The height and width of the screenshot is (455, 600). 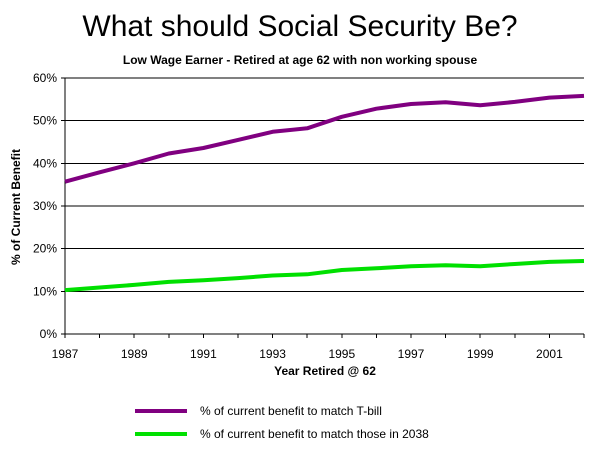 I want to click on x-tick-label: 1999, so click(x=480, y=354).